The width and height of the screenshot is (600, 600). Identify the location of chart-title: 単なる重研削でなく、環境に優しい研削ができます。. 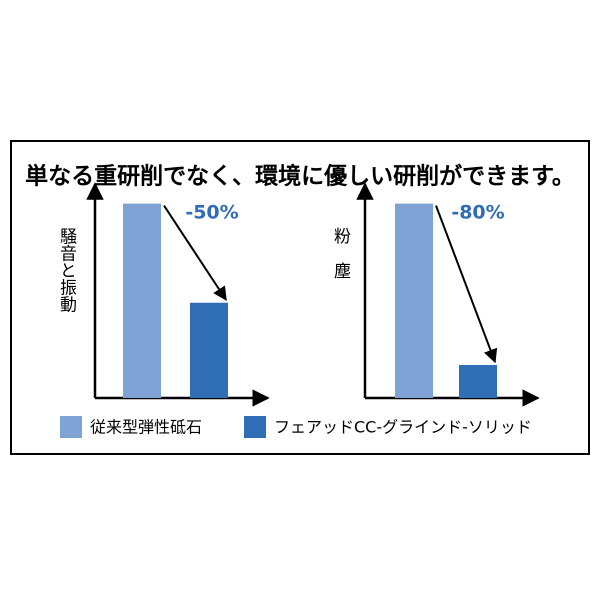
(300, 176).